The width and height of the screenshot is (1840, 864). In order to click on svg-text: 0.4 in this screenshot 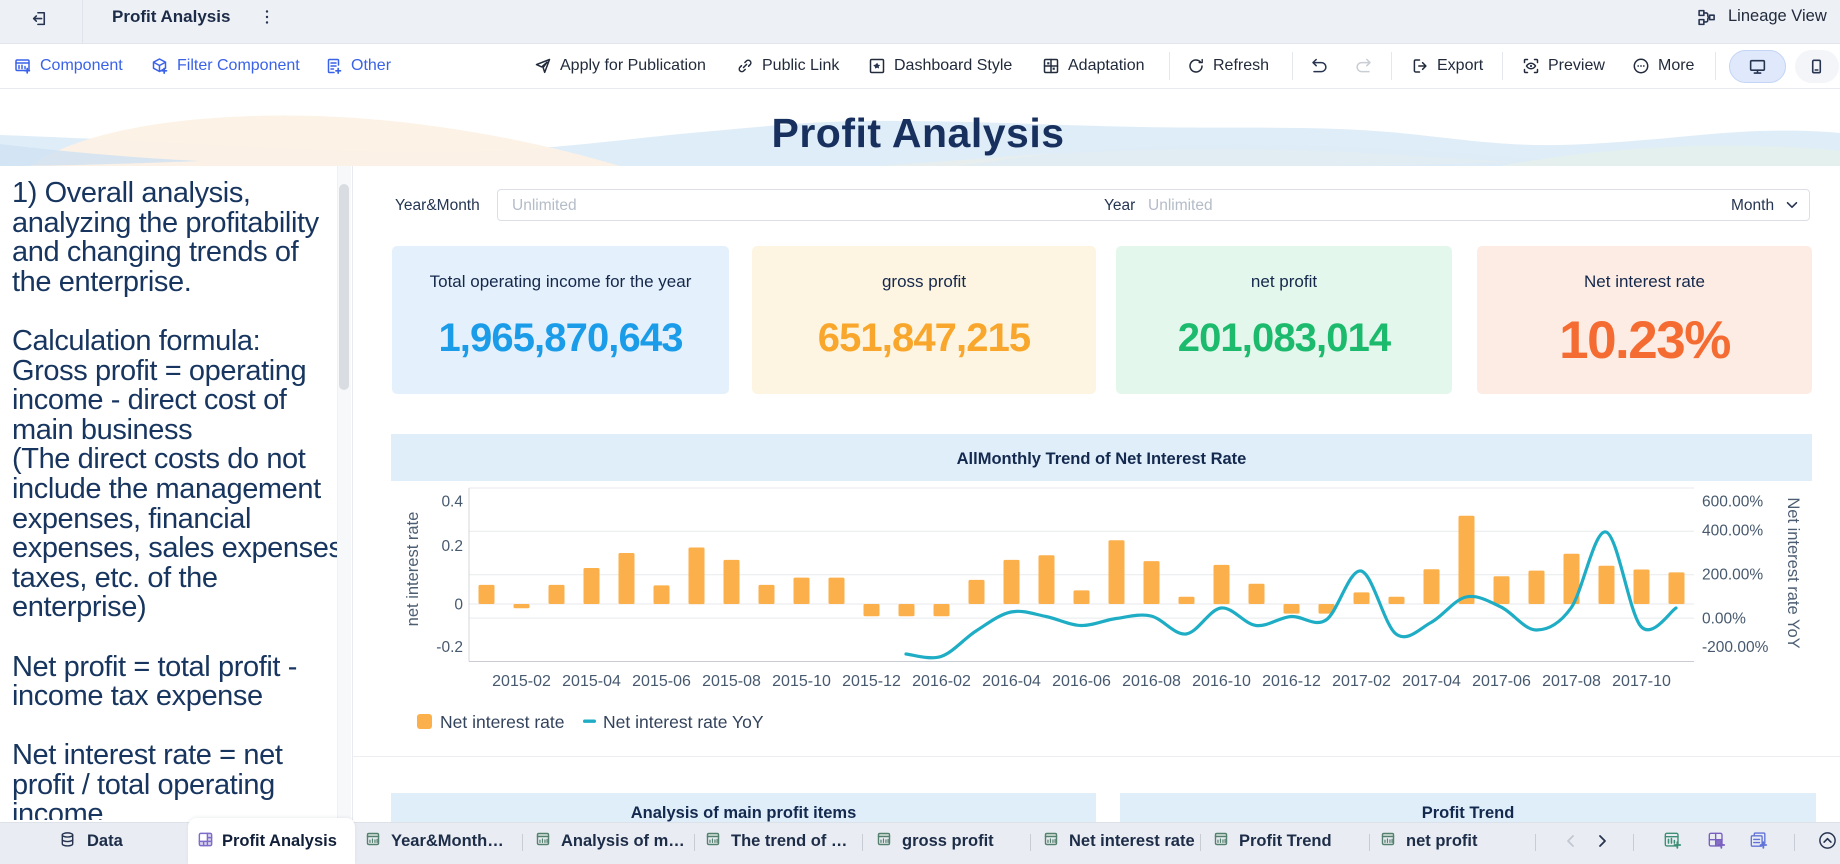, I will do `click(452, 502)`.